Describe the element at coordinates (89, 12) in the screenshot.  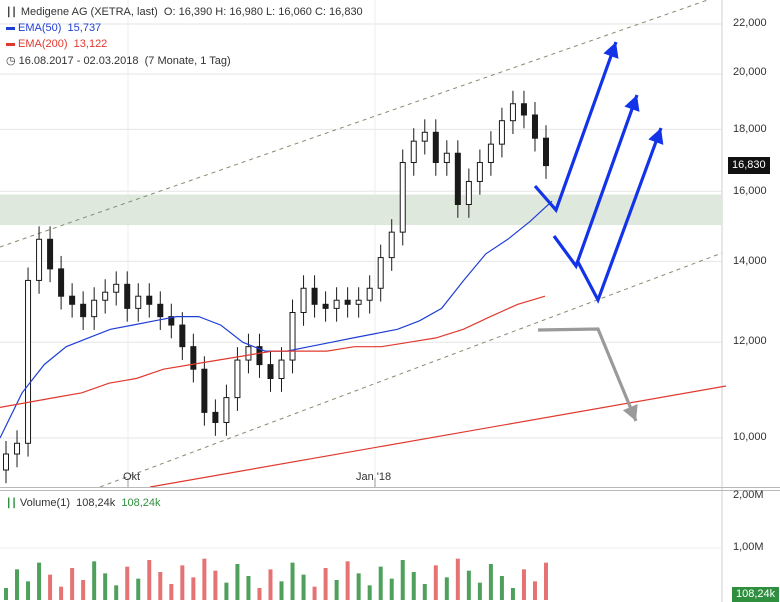
I see `chart-title: Medigene AG (XETRA, last)` at that location.